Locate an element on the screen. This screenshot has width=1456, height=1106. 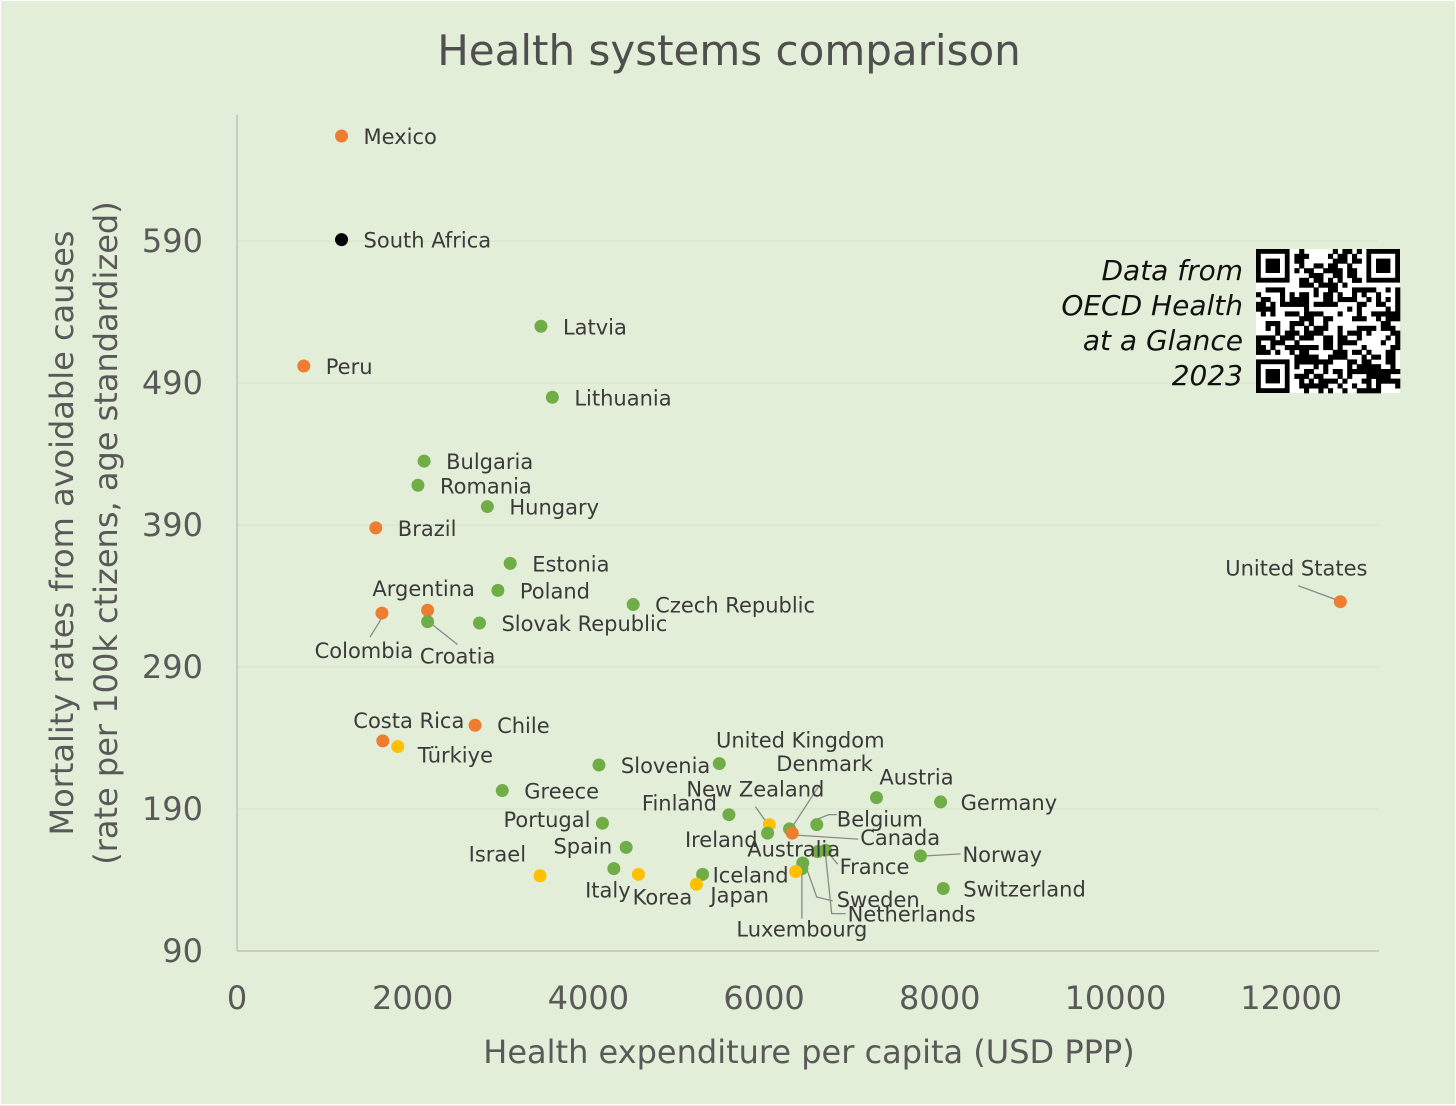
y-tick-590: 590 is located at coordinates (172, 241).